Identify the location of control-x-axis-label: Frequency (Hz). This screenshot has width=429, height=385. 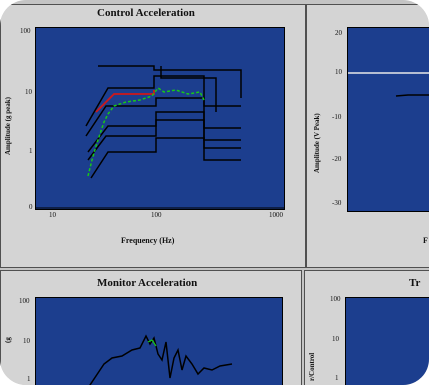
(148, 240).